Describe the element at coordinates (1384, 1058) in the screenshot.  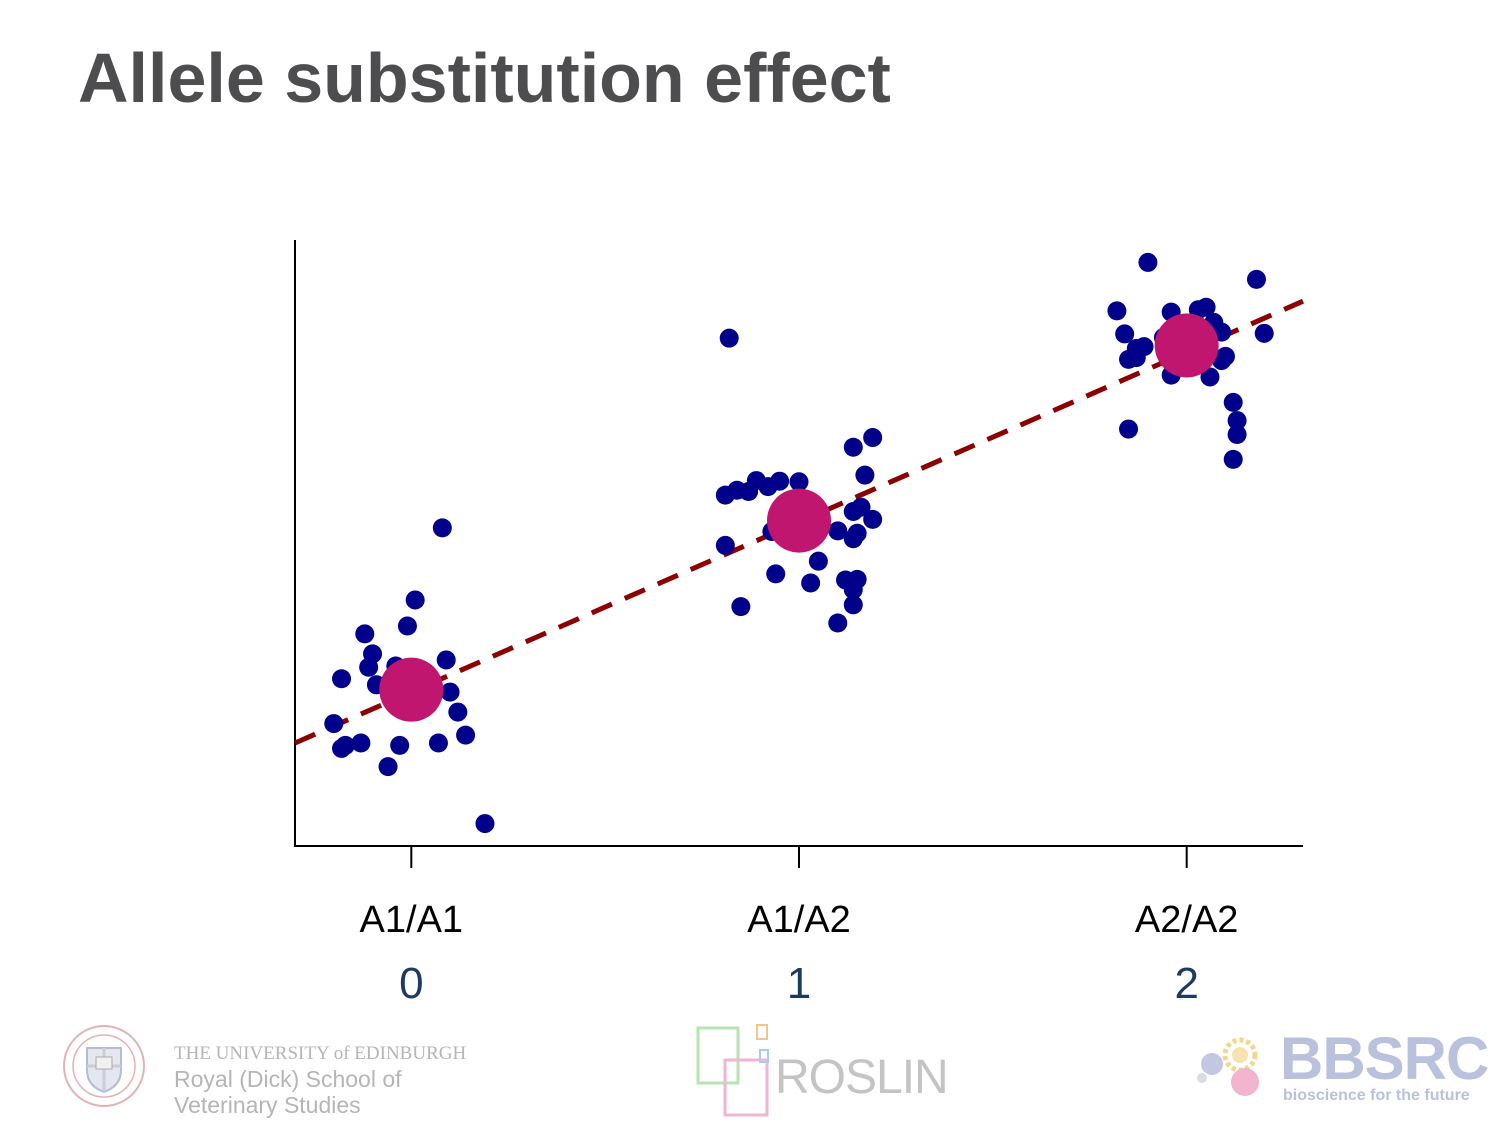
I see `bbsrc-wordmark: BBSRC` at that location.